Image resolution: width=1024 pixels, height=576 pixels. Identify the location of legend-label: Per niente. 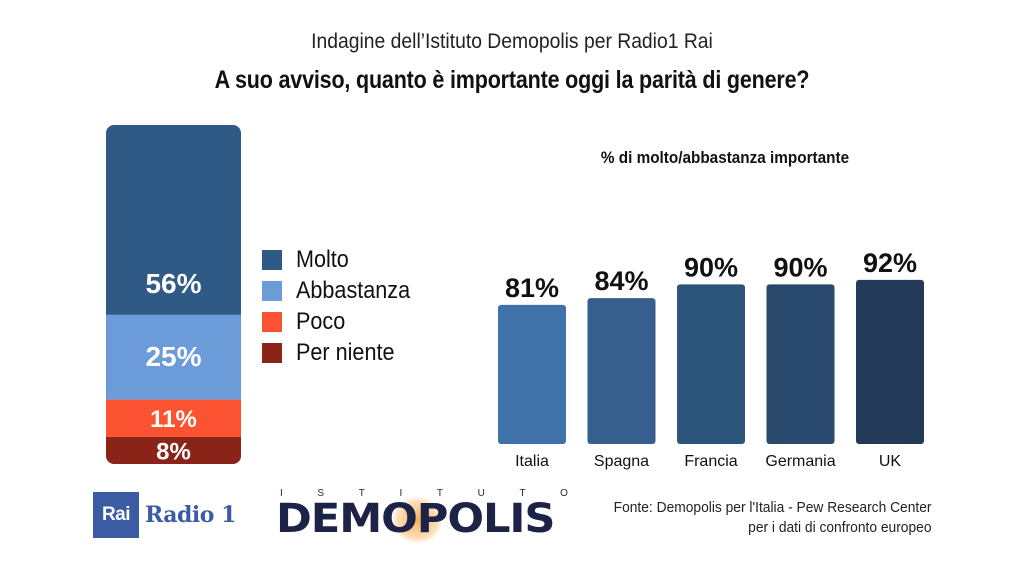
(345, 352).